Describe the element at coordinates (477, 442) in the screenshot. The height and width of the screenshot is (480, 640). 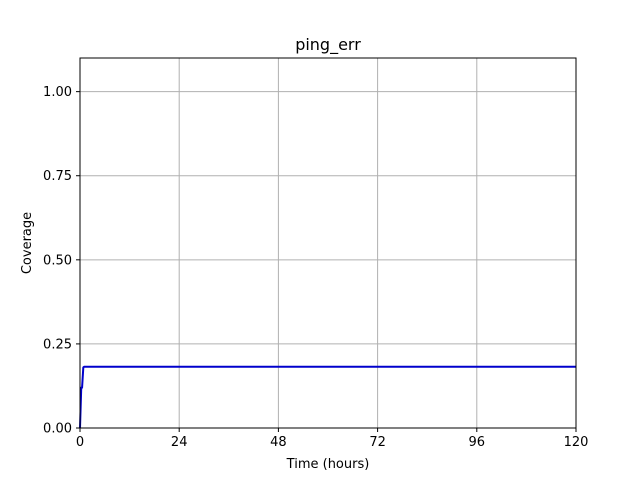
I see `x-tick-label: 96` at that location.